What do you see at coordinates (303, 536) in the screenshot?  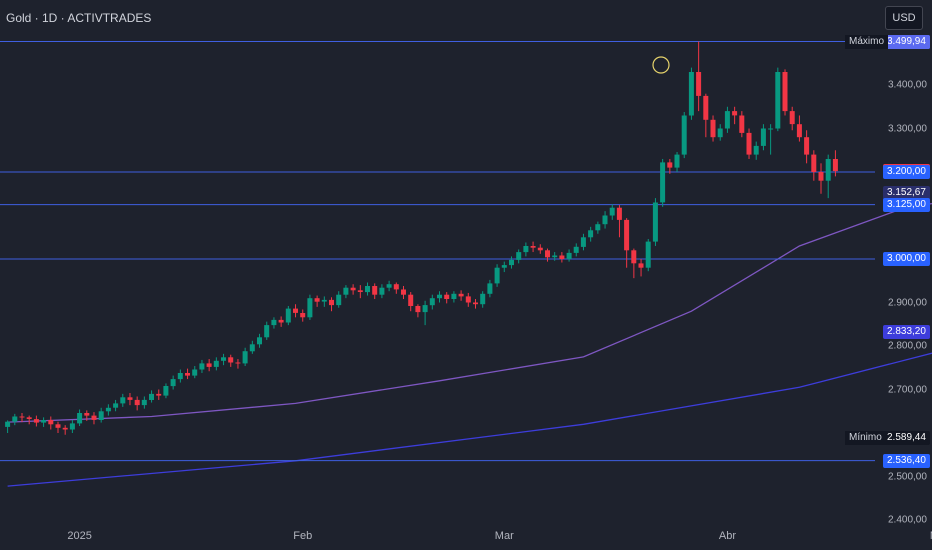 I see `x-tick-label: Feb` at bounding box center [303, 536].